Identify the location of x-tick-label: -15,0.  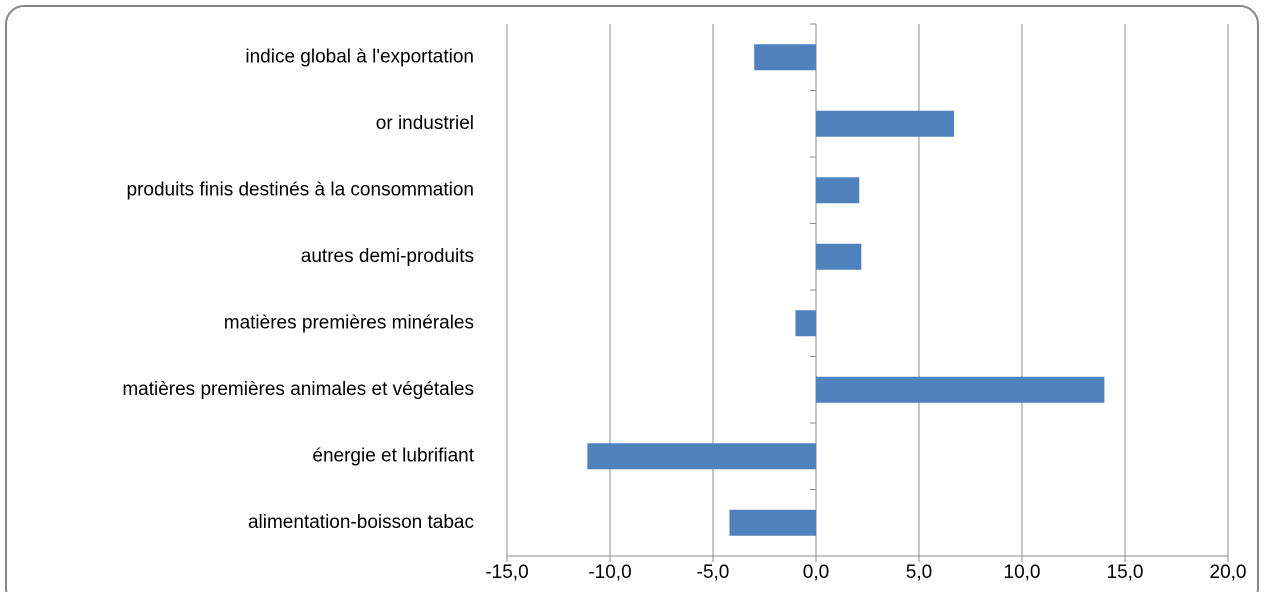
(506, 572).